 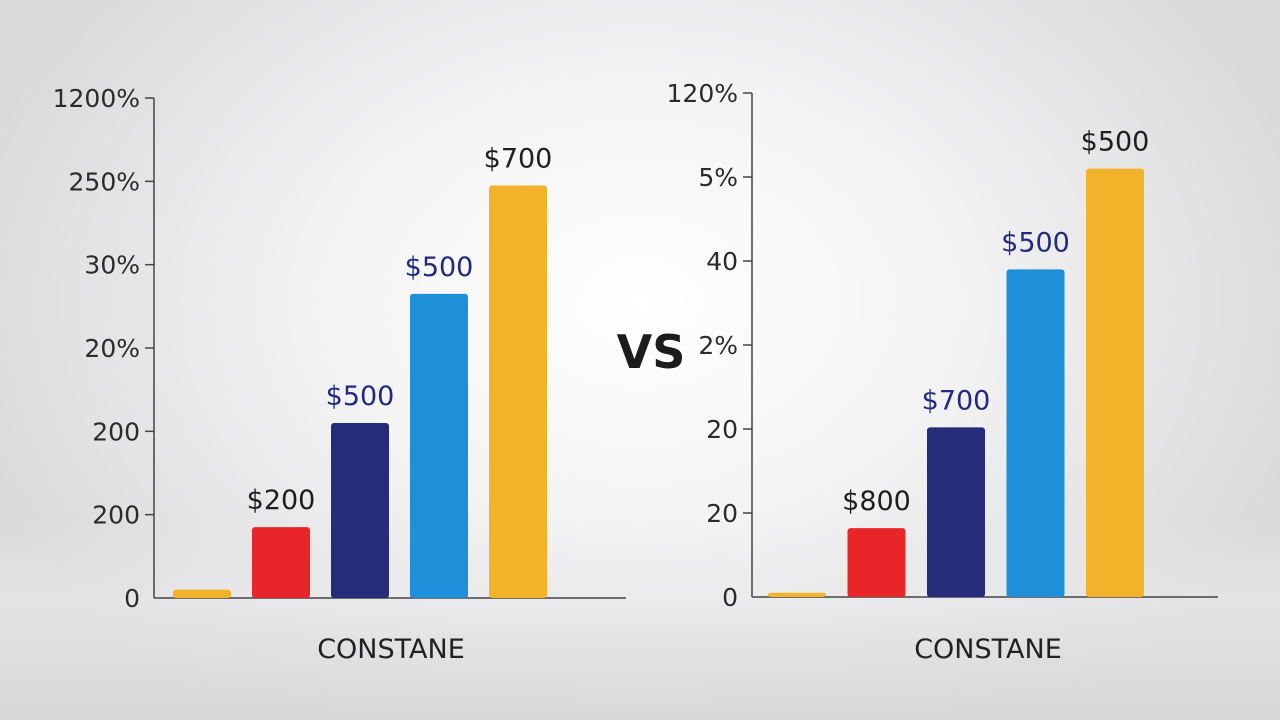 I want to click on y-tick-label: 30%, so click(x=112, y=265).